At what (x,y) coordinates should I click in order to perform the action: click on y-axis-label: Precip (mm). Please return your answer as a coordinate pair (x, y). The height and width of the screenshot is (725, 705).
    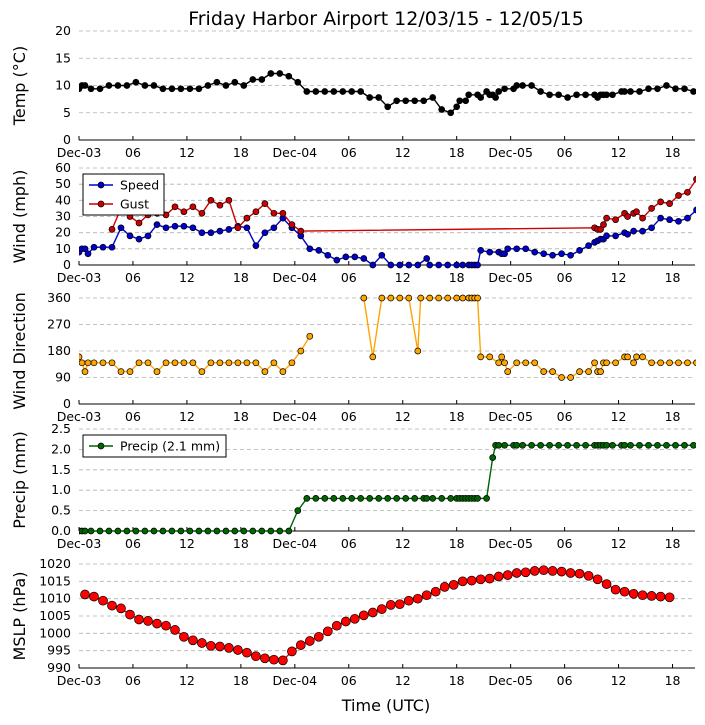
    Looking at the image, I should click on (19, 480).